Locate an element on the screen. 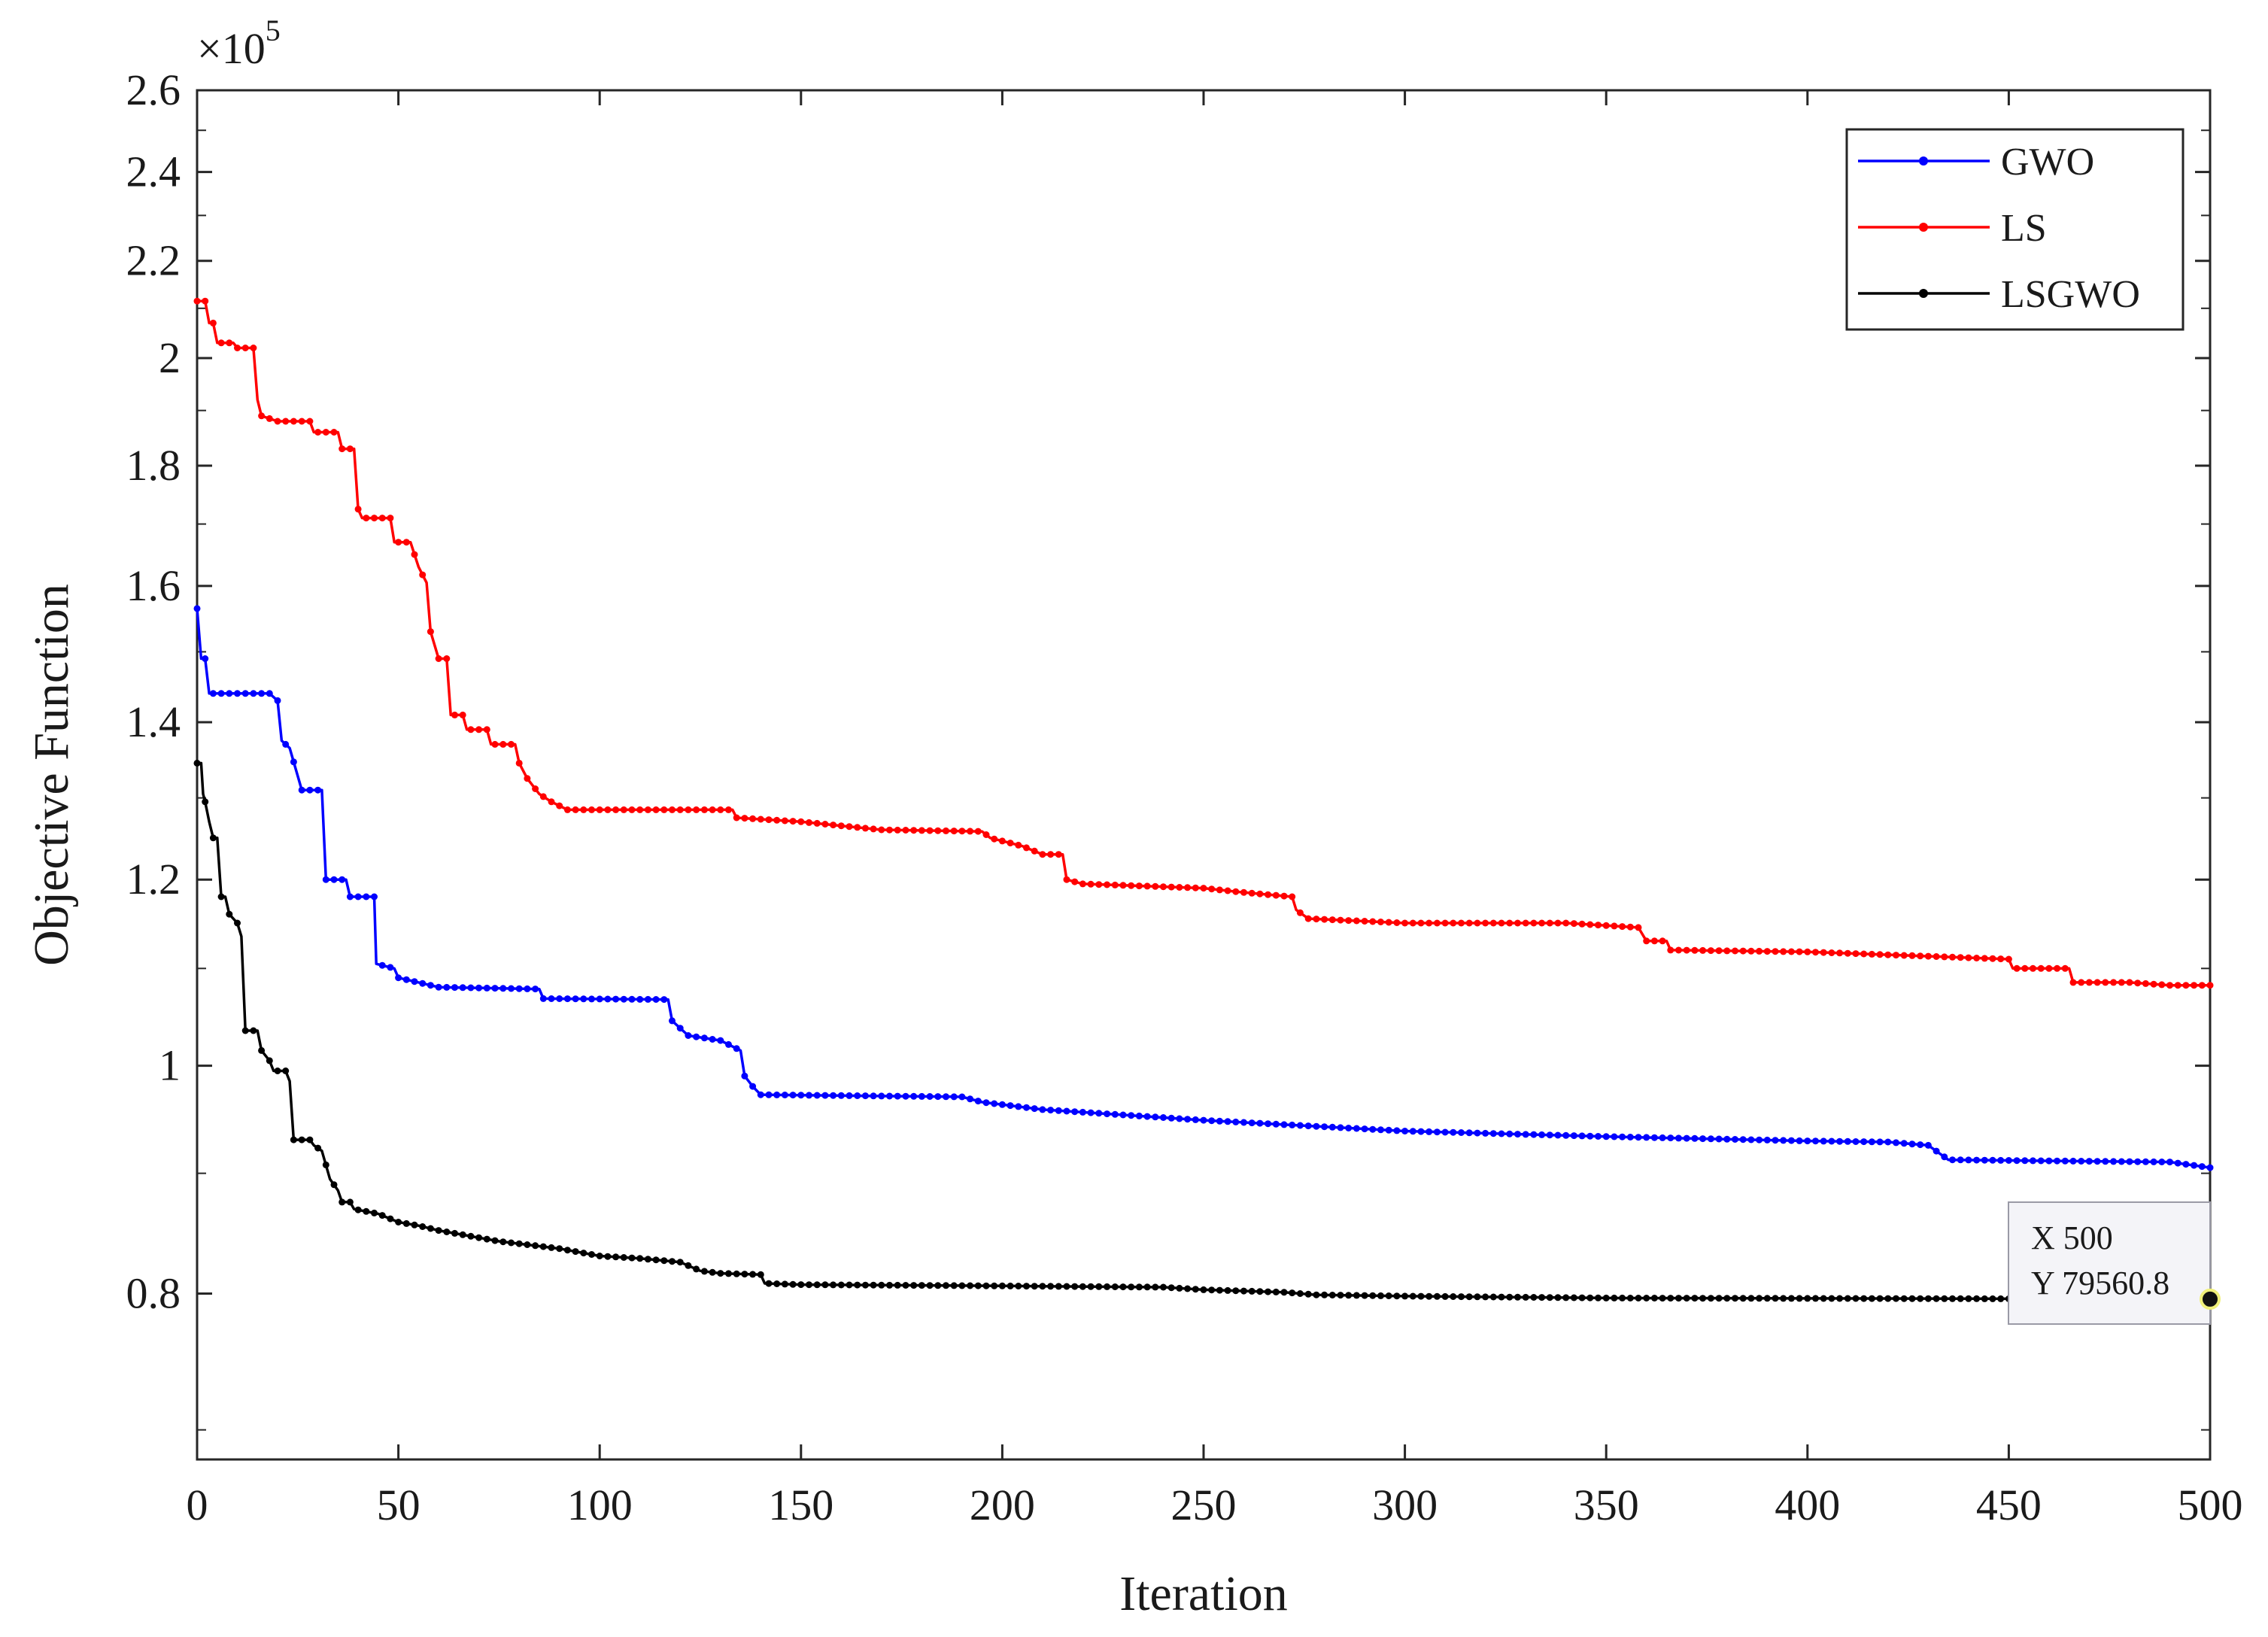 This screenshot has height=1637, width=2268. datatip-y-label: Y 79560.8 is located at coordinates (2100, 1283).